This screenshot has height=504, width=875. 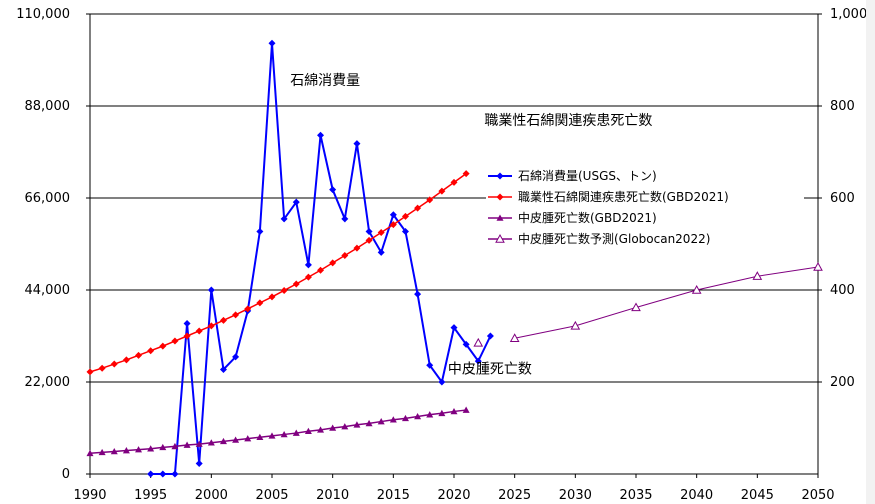 What do you see at coordinates (43, 14) in the screenshot?
I see `y-left-tick-label: 110,000` at bounding box center [43, 14].